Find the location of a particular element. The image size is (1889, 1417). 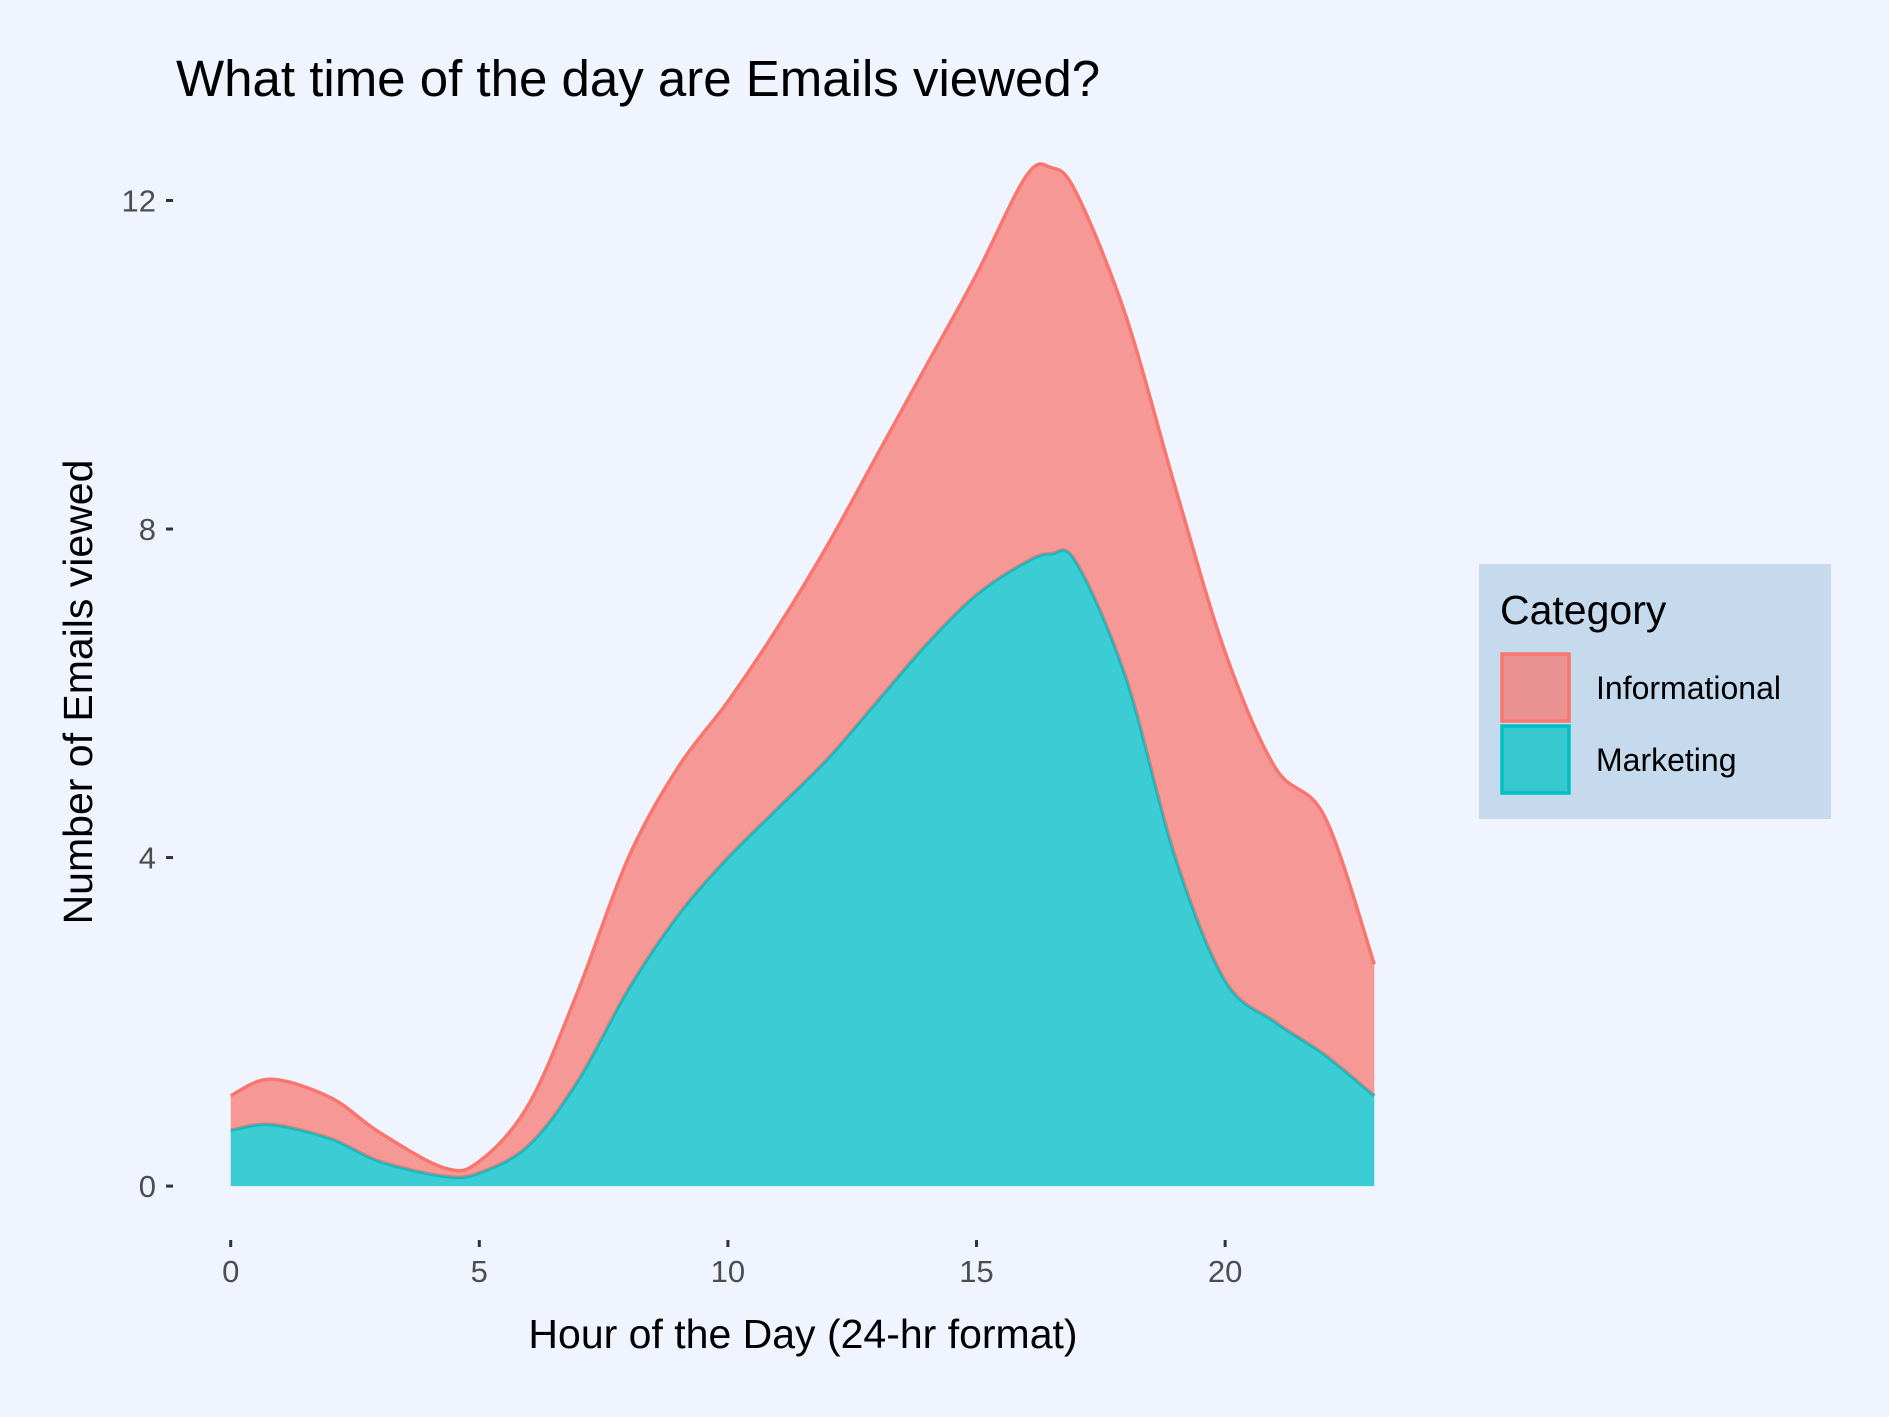

legend-label-marketing: Marketing is located at coordinates (1666, 760).